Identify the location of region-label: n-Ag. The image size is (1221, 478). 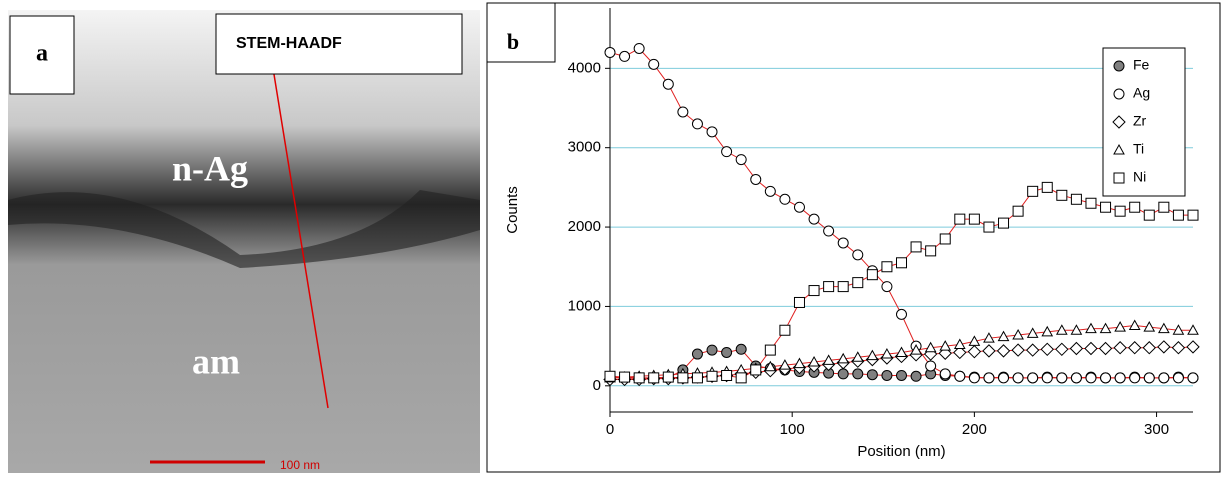
(210, 168).